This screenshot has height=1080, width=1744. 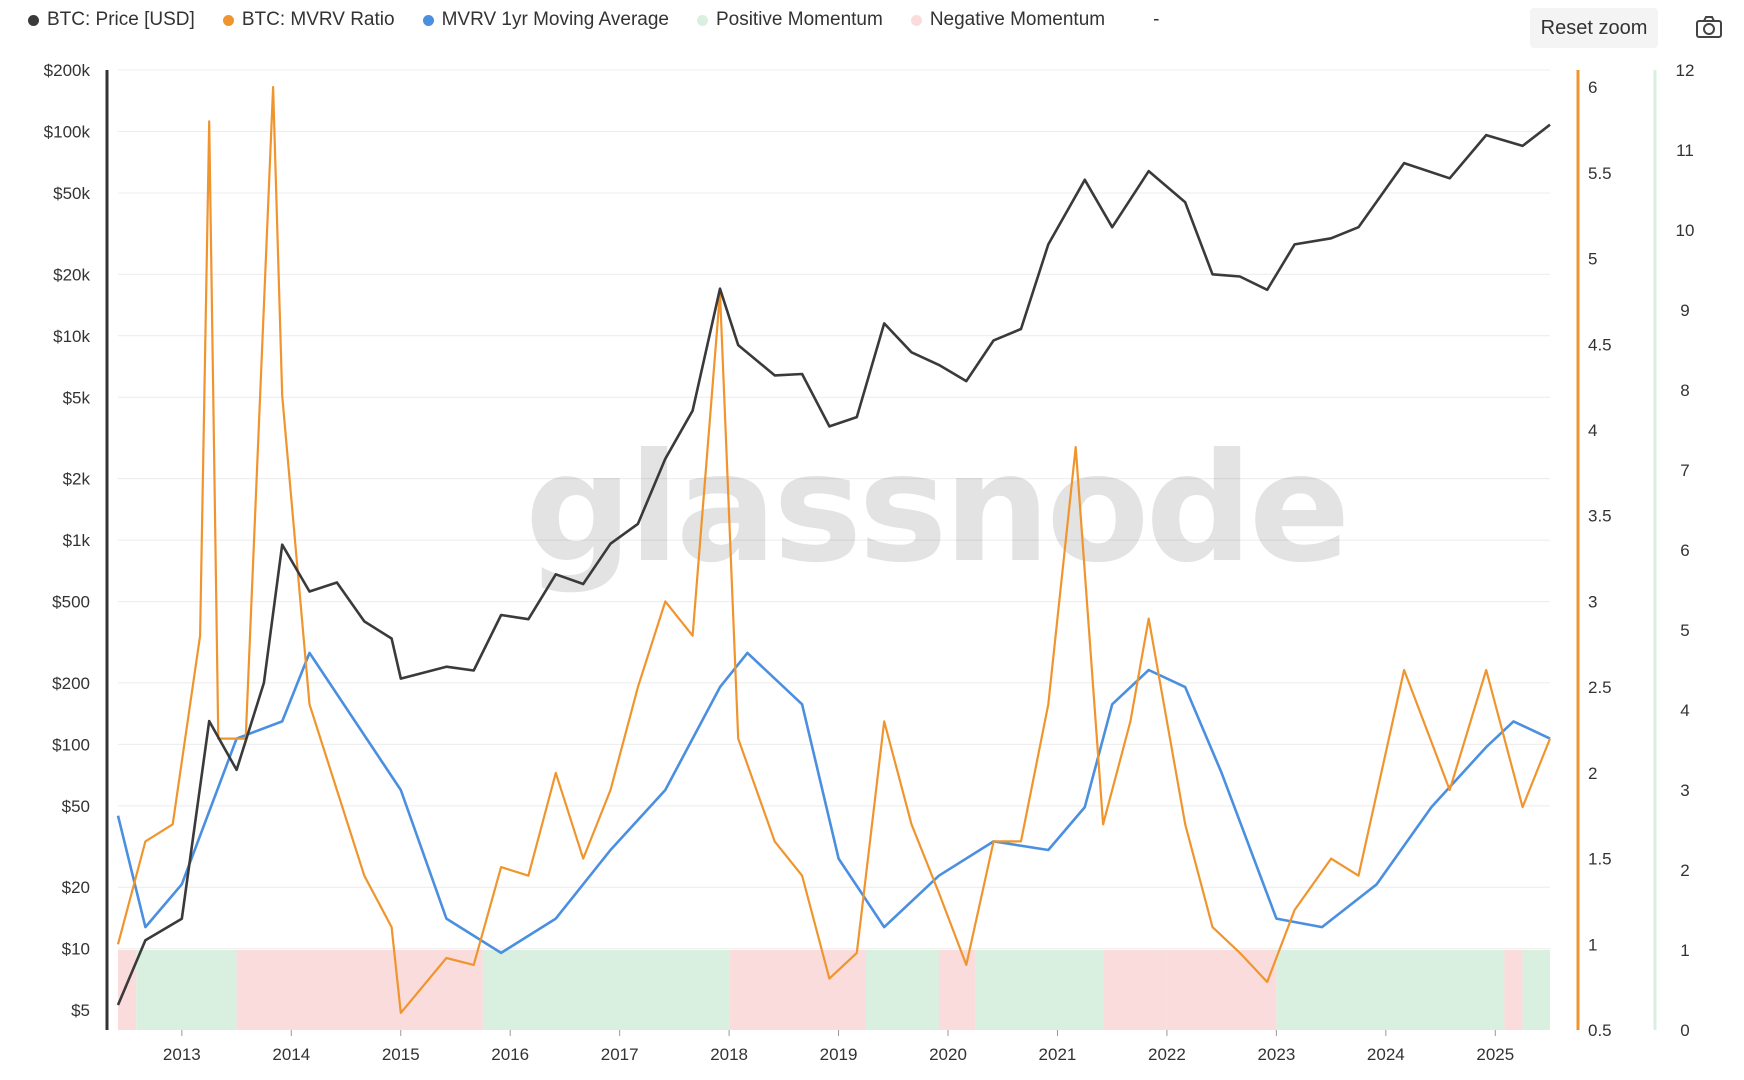 I want to click on left-tick-label-13: $100k, so click(x=67, y=132).